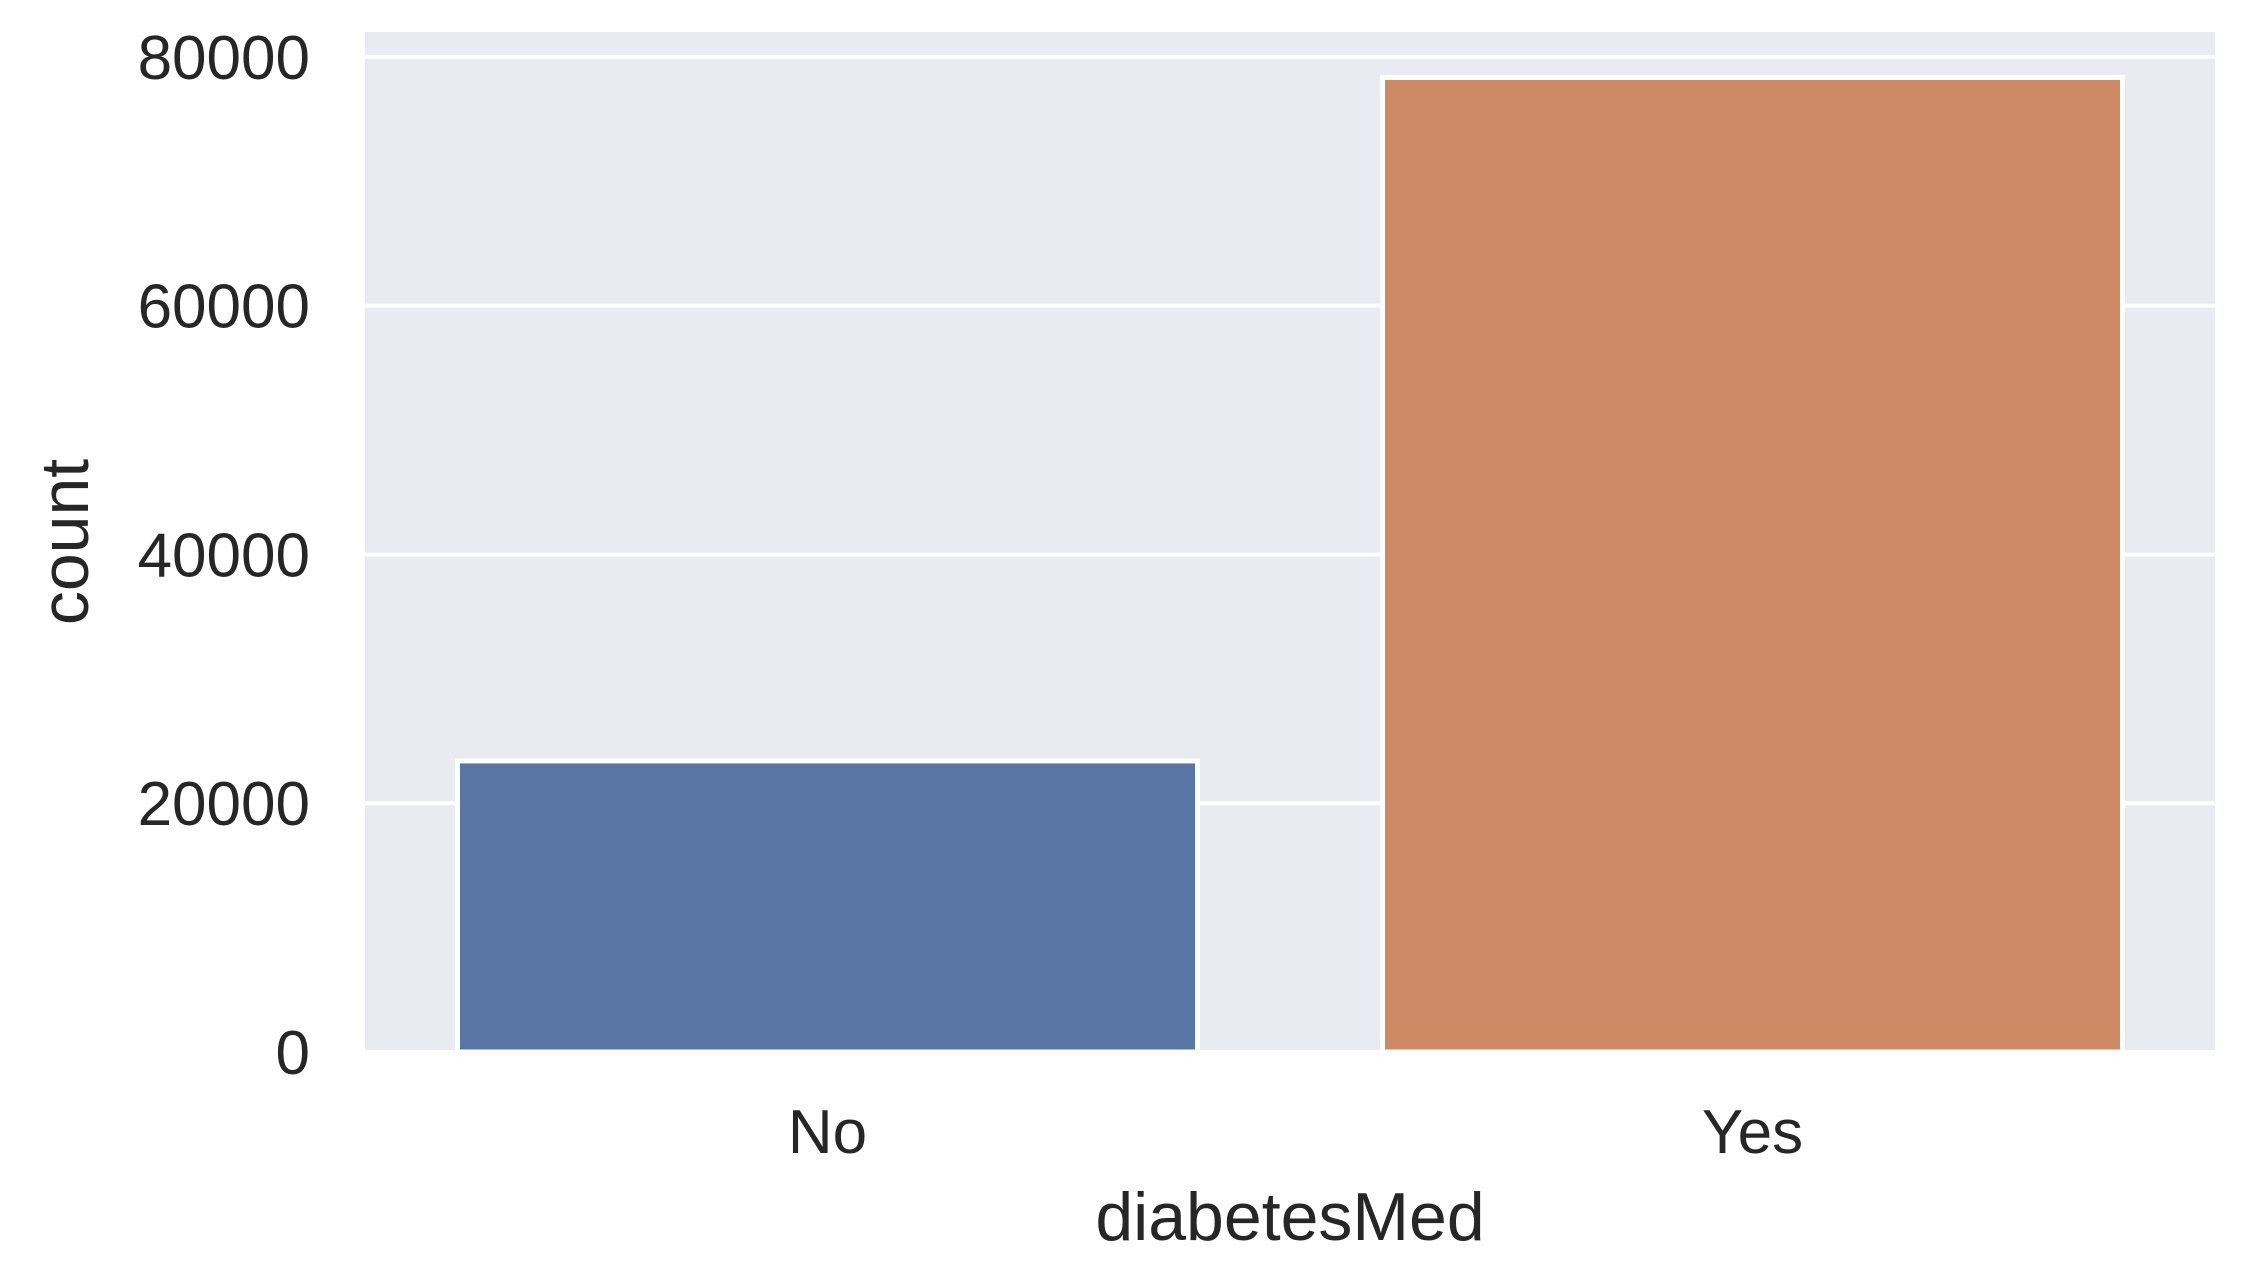  Describe the element at coordinates (224, 307) in the screenshot. I see `y-tick-label: 60000` at that location.